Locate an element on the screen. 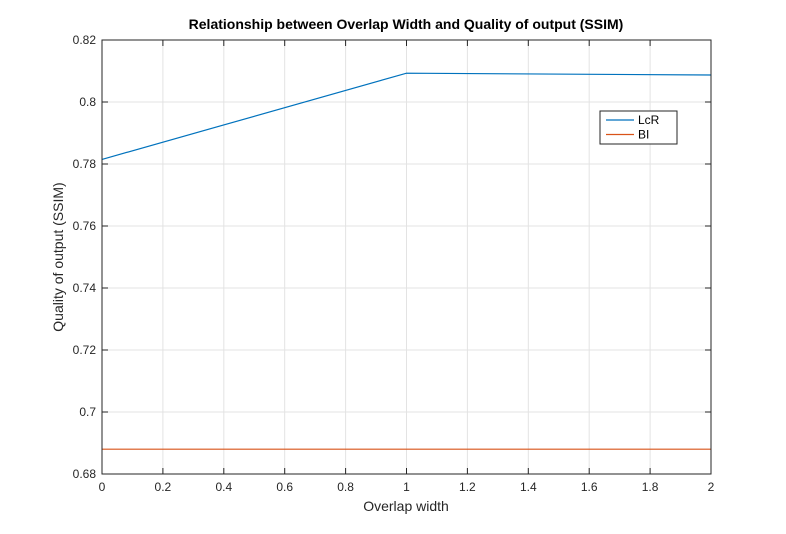 The width and height of the screenshot is (786, 534). y-tick-label: 0.74 is located at coordinates (85, 288).